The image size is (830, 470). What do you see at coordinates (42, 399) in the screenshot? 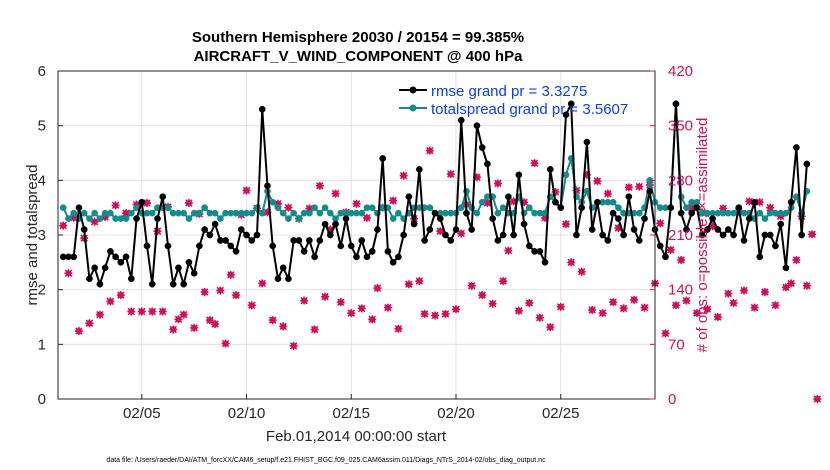
I see `y-left-tick-label: 0` at bounding box center [42, 399].